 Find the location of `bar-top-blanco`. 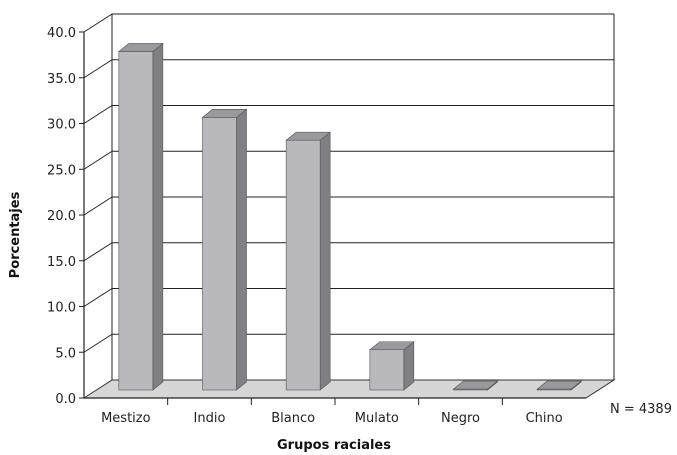

bar-top-blanco is located at coordinates (308, 136).